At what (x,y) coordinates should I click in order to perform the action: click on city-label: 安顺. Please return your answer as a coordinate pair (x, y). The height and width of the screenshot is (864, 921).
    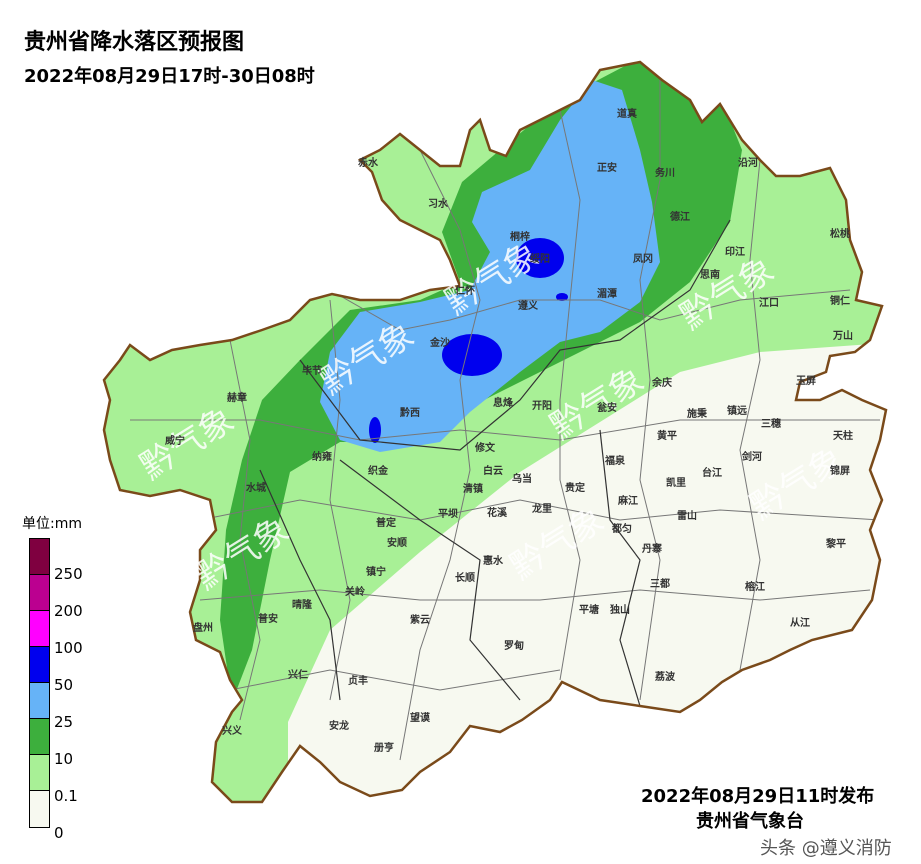
    Looking at the image, I should click on (397, 542).